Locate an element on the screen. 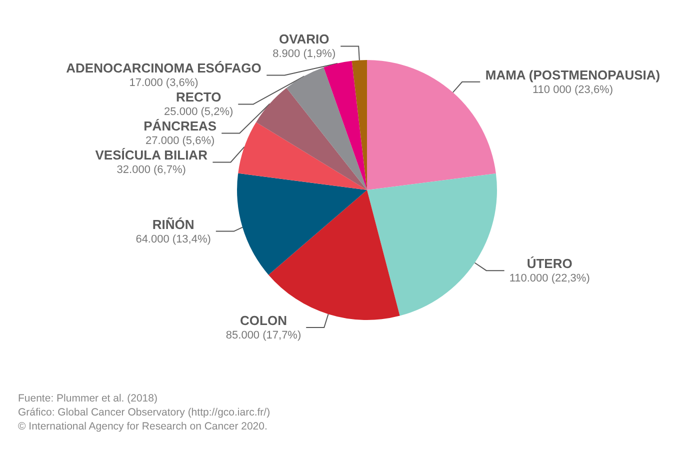  slice-label: PÁNCREAS is located at coordinates (180, 126).